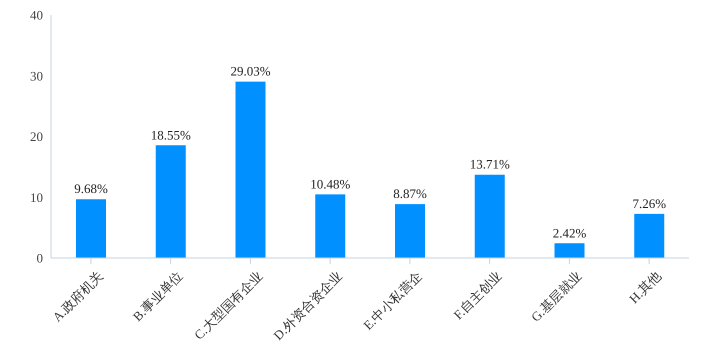 This screenshot has height=360, width=705. What do you see at coordinates (36, 76) in the screenshot?
I see `y-tick-label: 30` at bounding box center [36, 76].